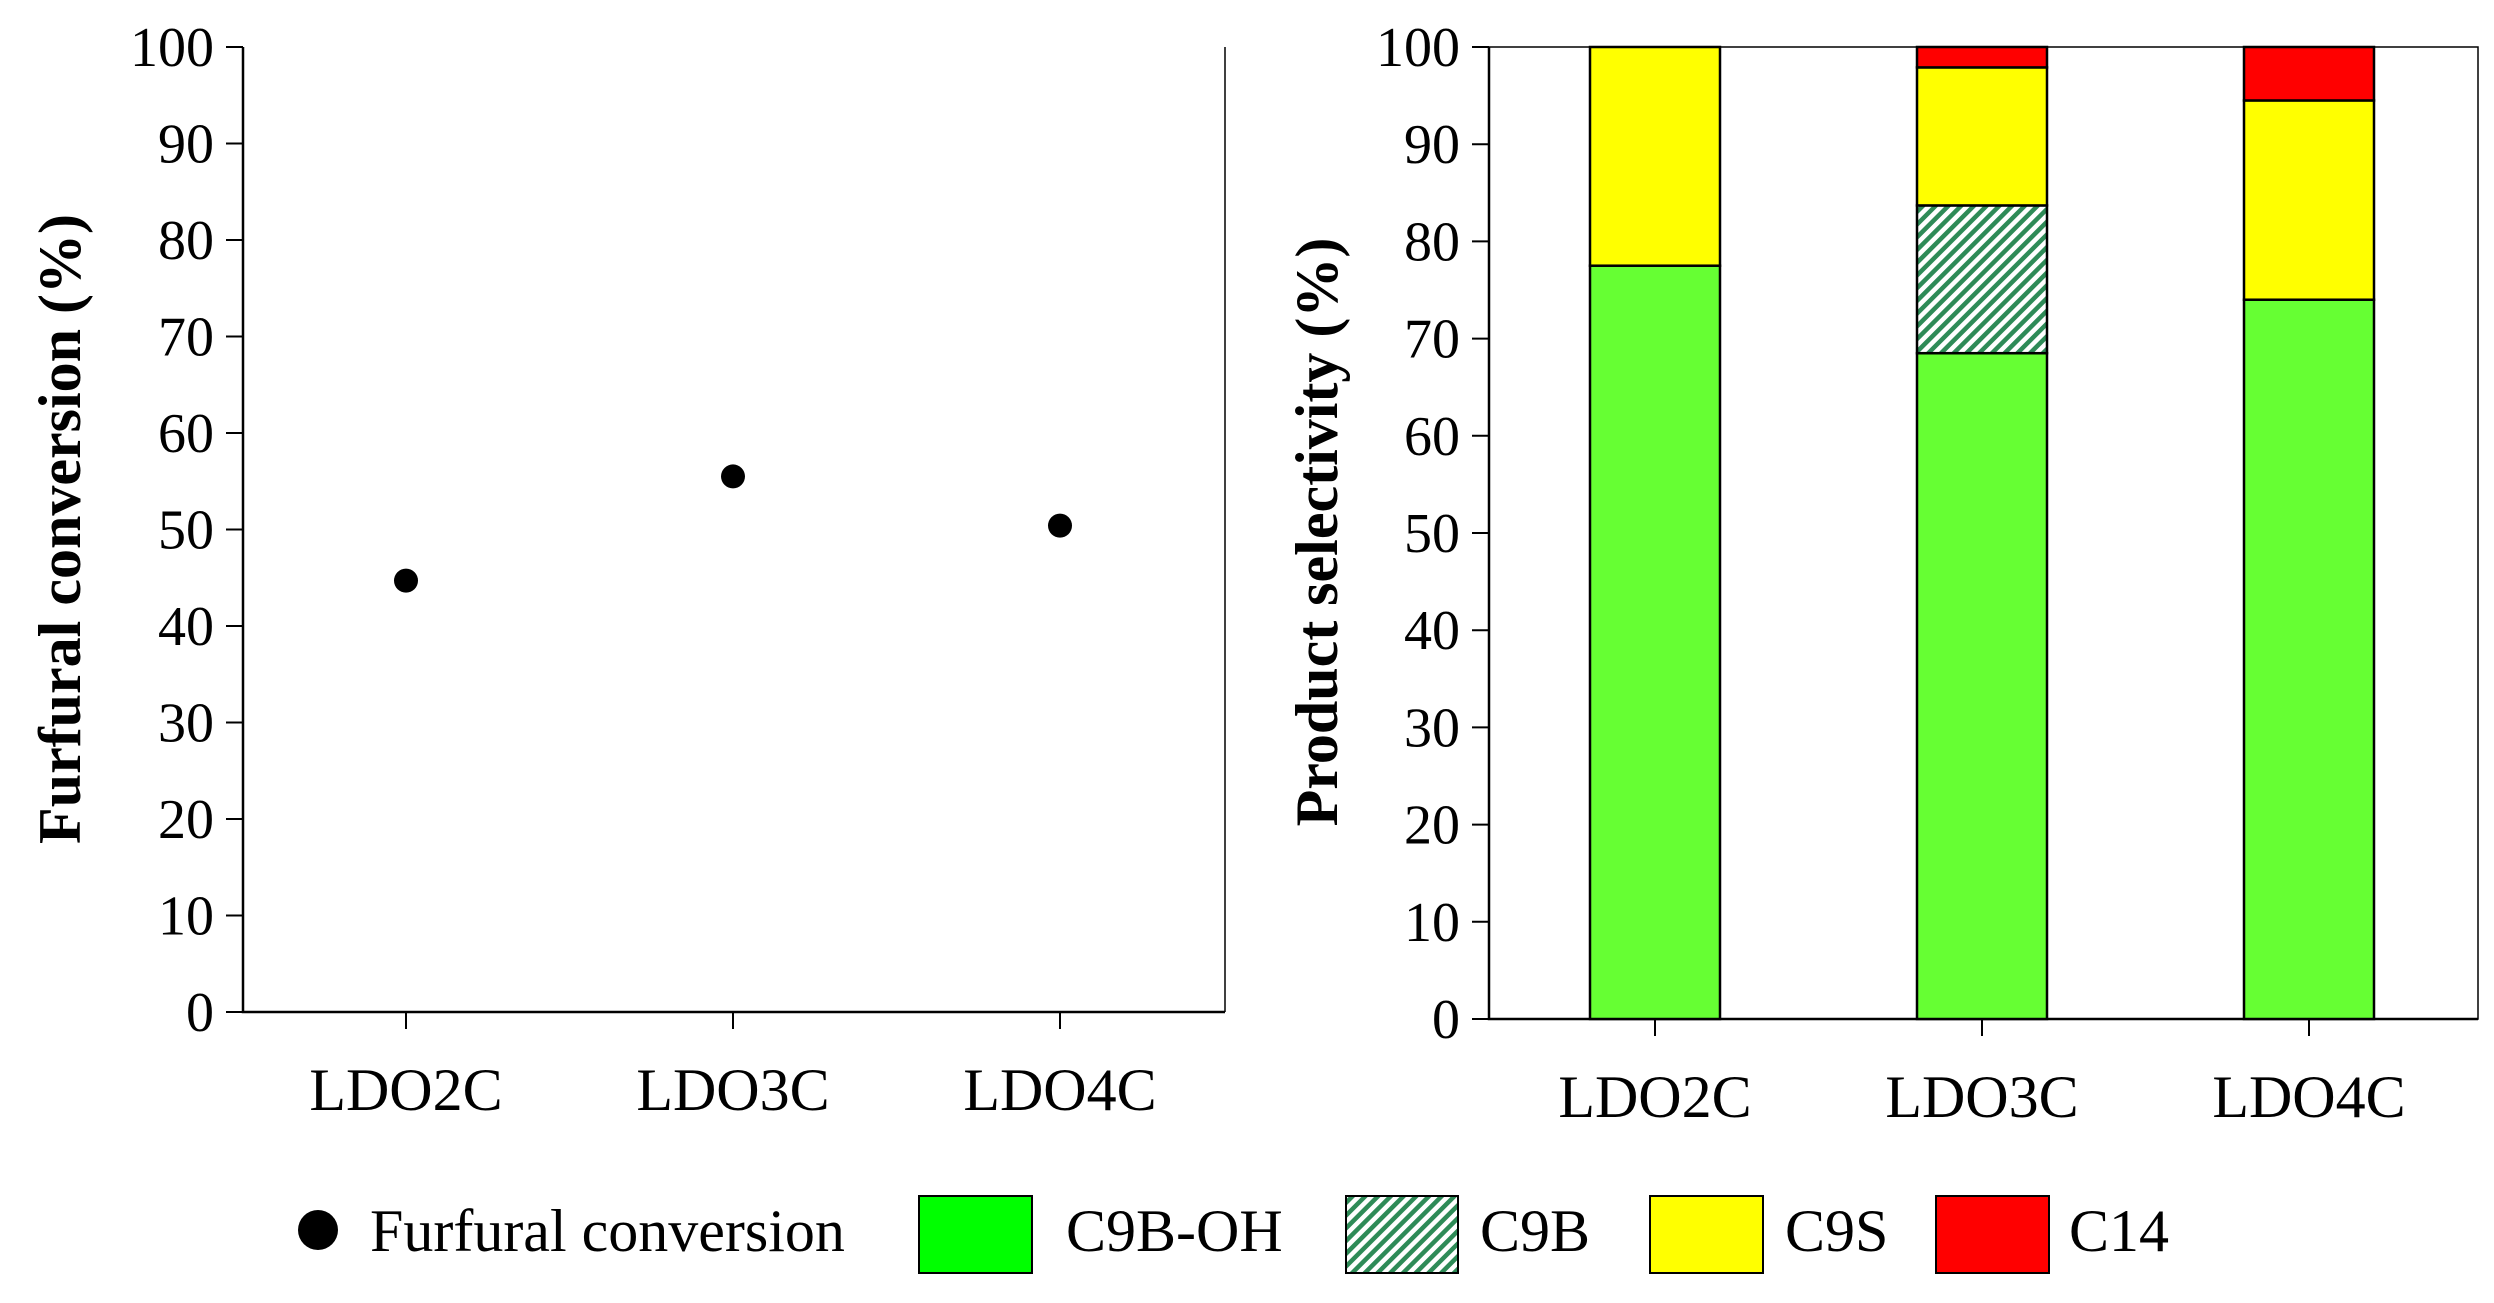 Image resolution: width=2494 pixels, height=1303 pixels. I want to click on legend-swatch-c9b-oh, so click(975, 1234).